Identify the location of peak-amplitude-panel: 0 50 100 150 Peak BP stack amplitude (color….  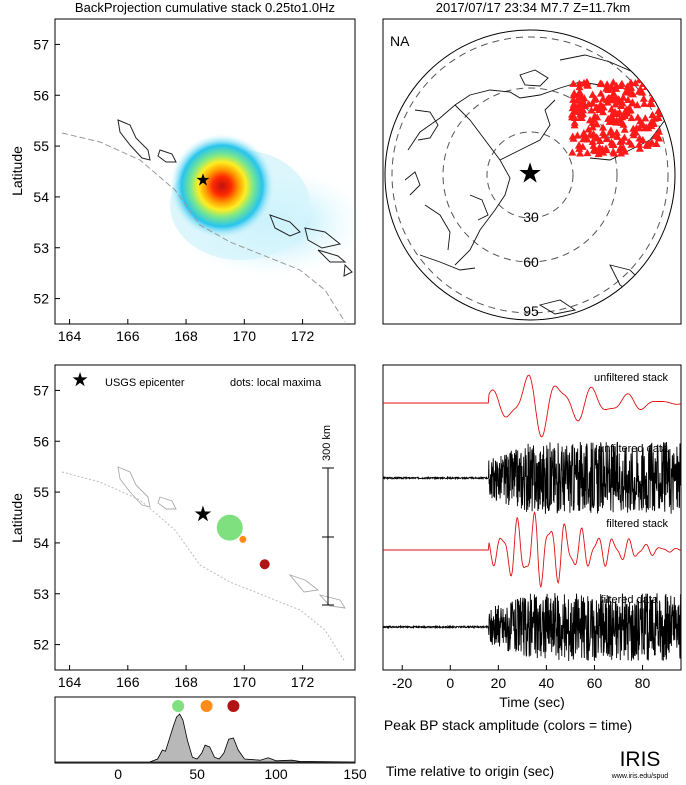
(343, 739).